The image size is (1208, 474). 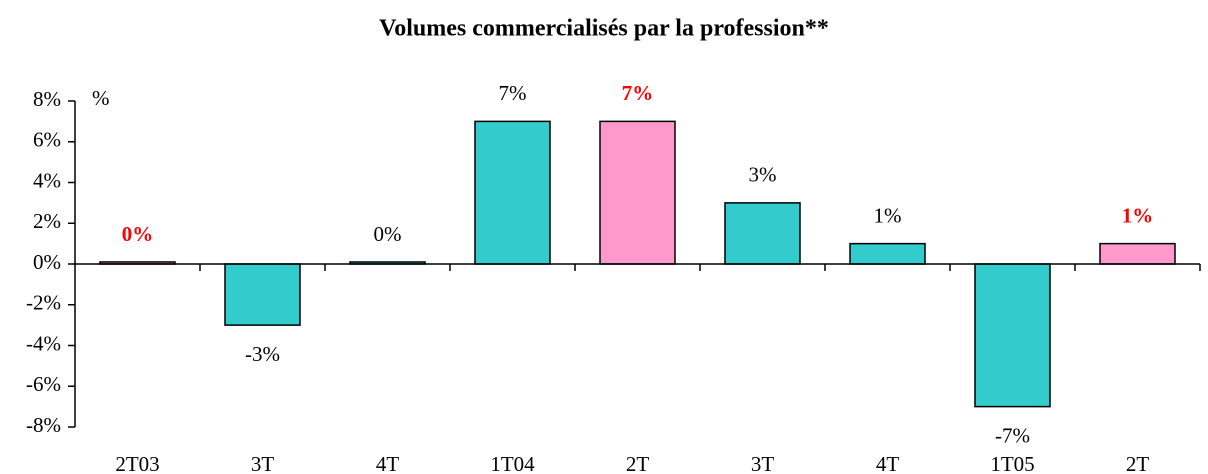 I want to click on y-tick-label: 6%, so click(x=47, y=140).